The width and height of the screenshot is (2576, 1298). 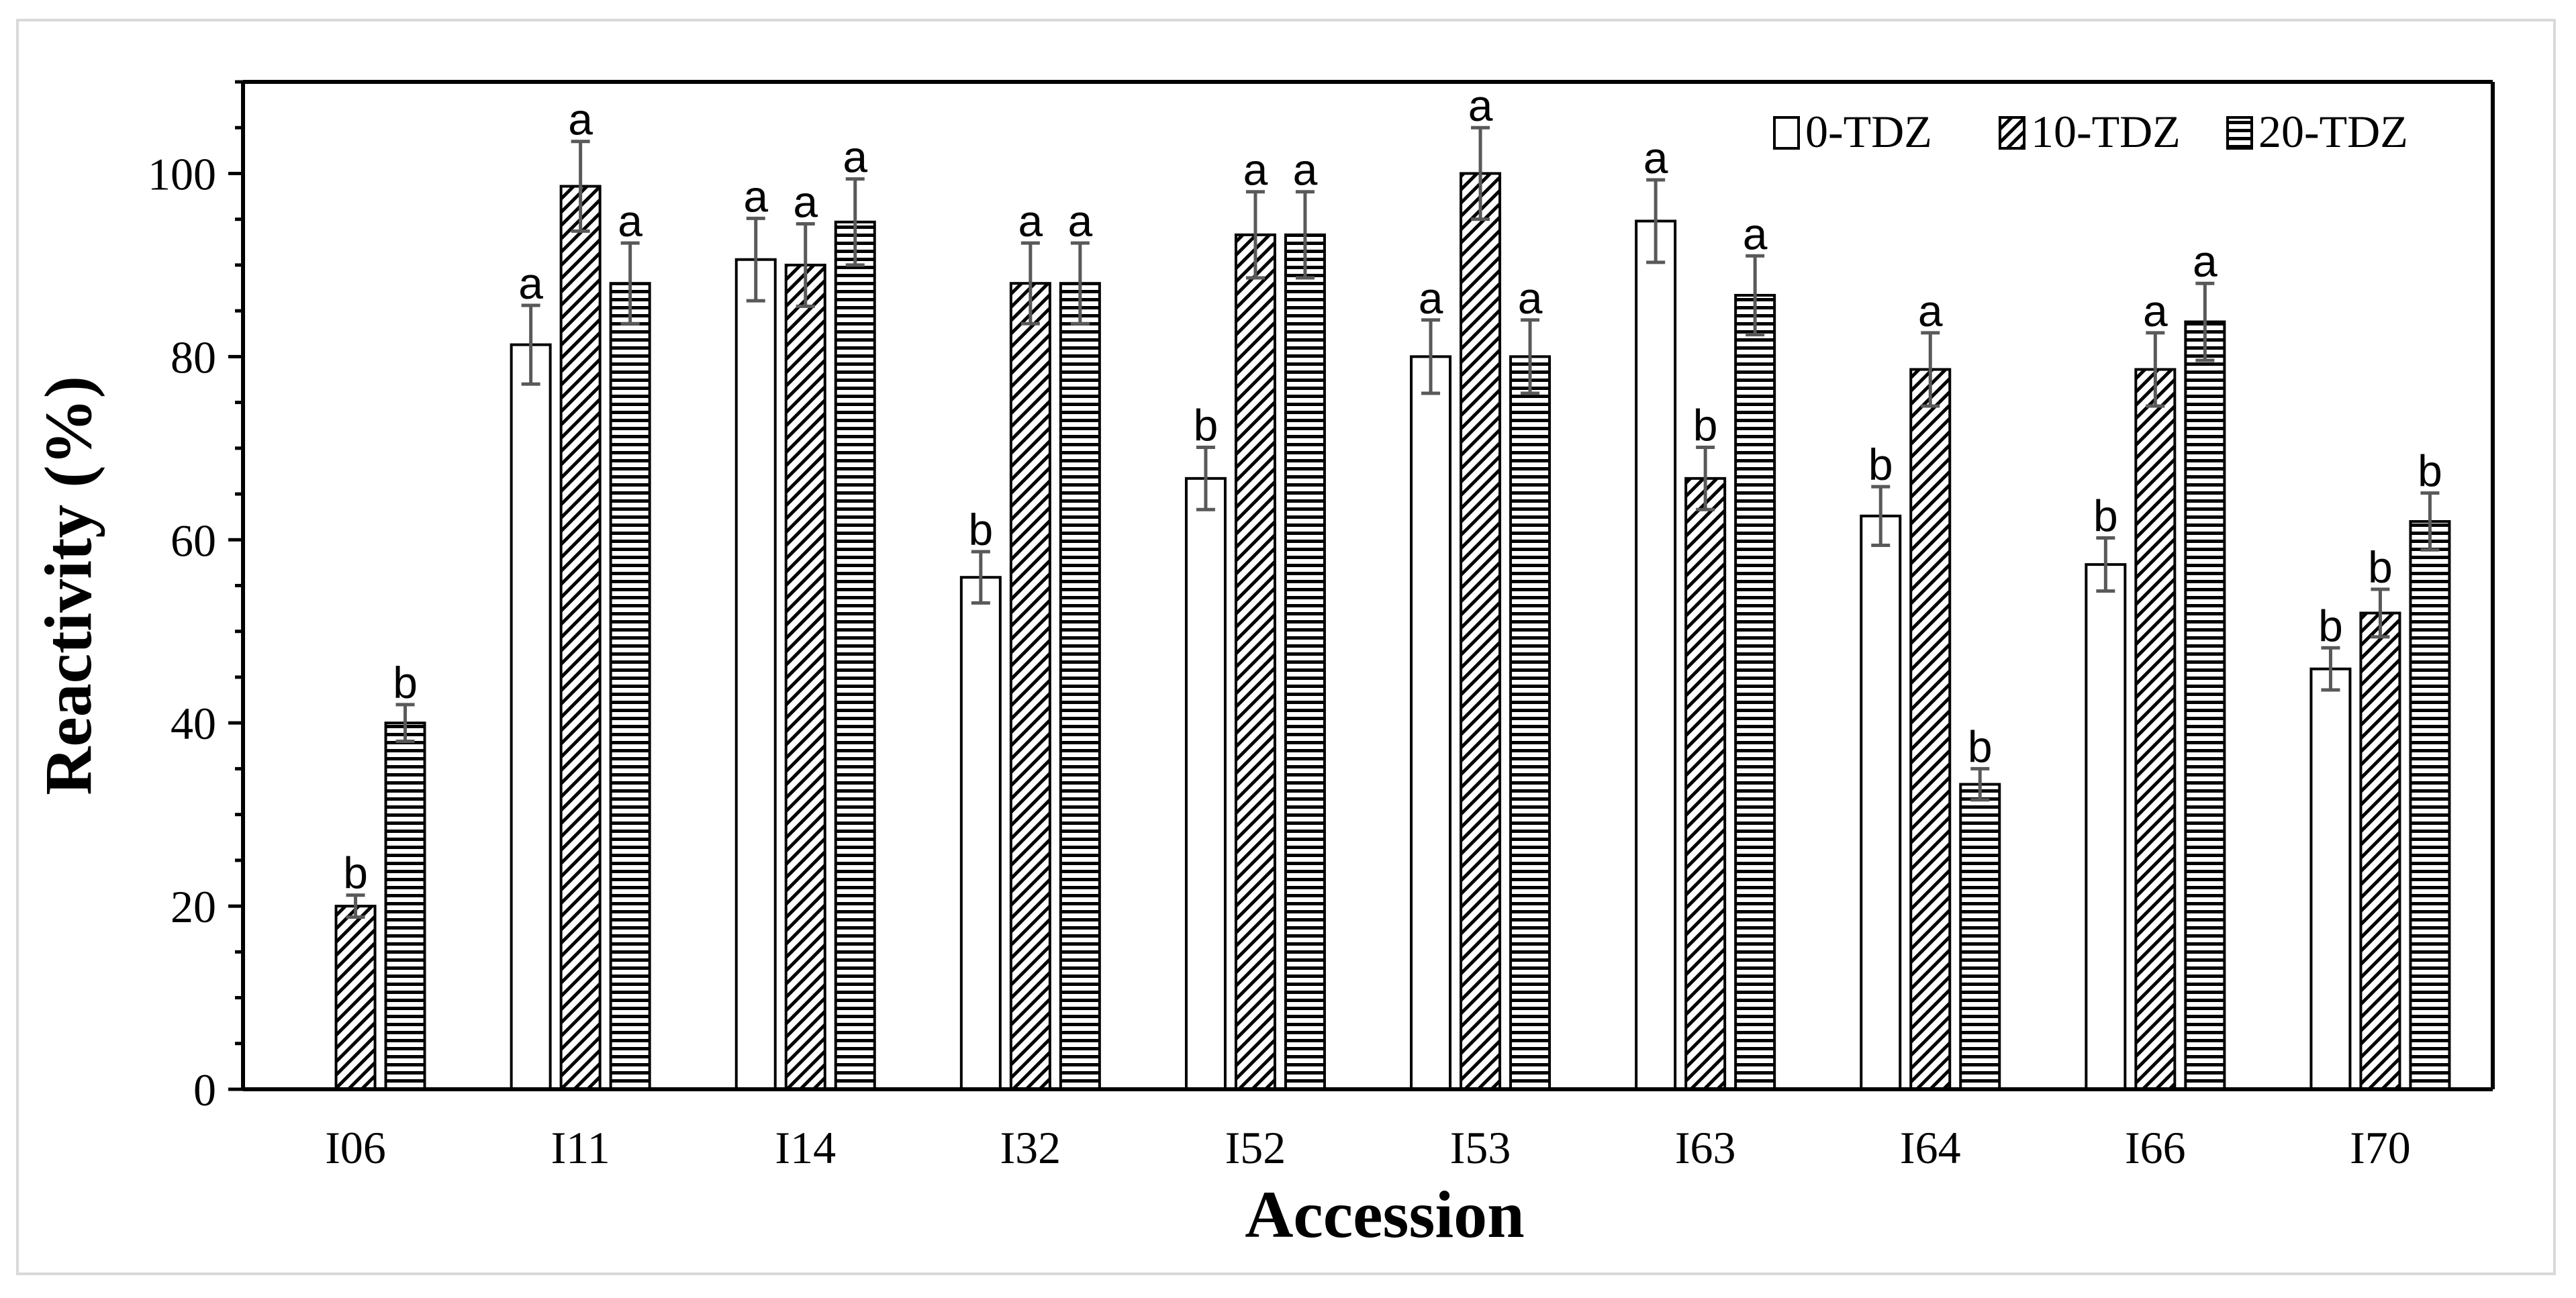 I want to click on x-tick-label: I53, so click(x=1480, y=1147).